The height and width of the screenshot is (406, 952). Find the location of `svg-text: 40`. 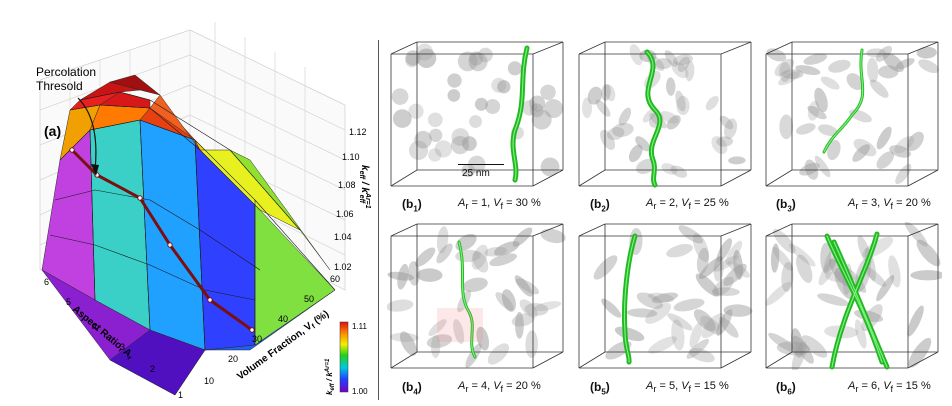

svg-text: 40 is located at coordinates (283, 319).